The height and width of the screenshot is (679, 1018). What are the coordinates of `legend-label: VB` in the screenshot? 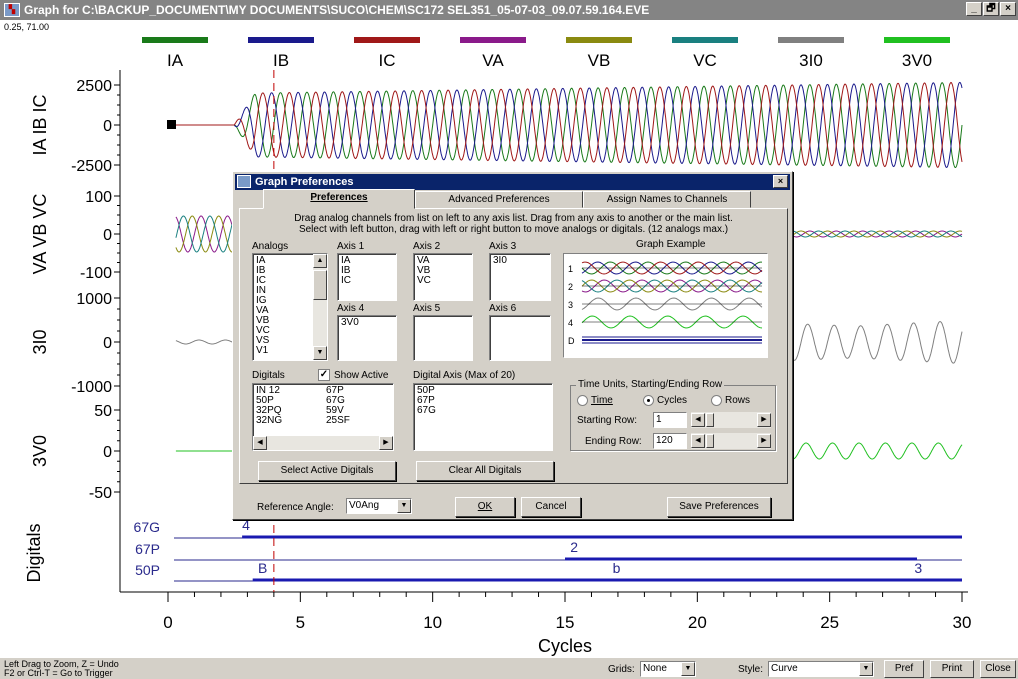 It's located at (599, 60).